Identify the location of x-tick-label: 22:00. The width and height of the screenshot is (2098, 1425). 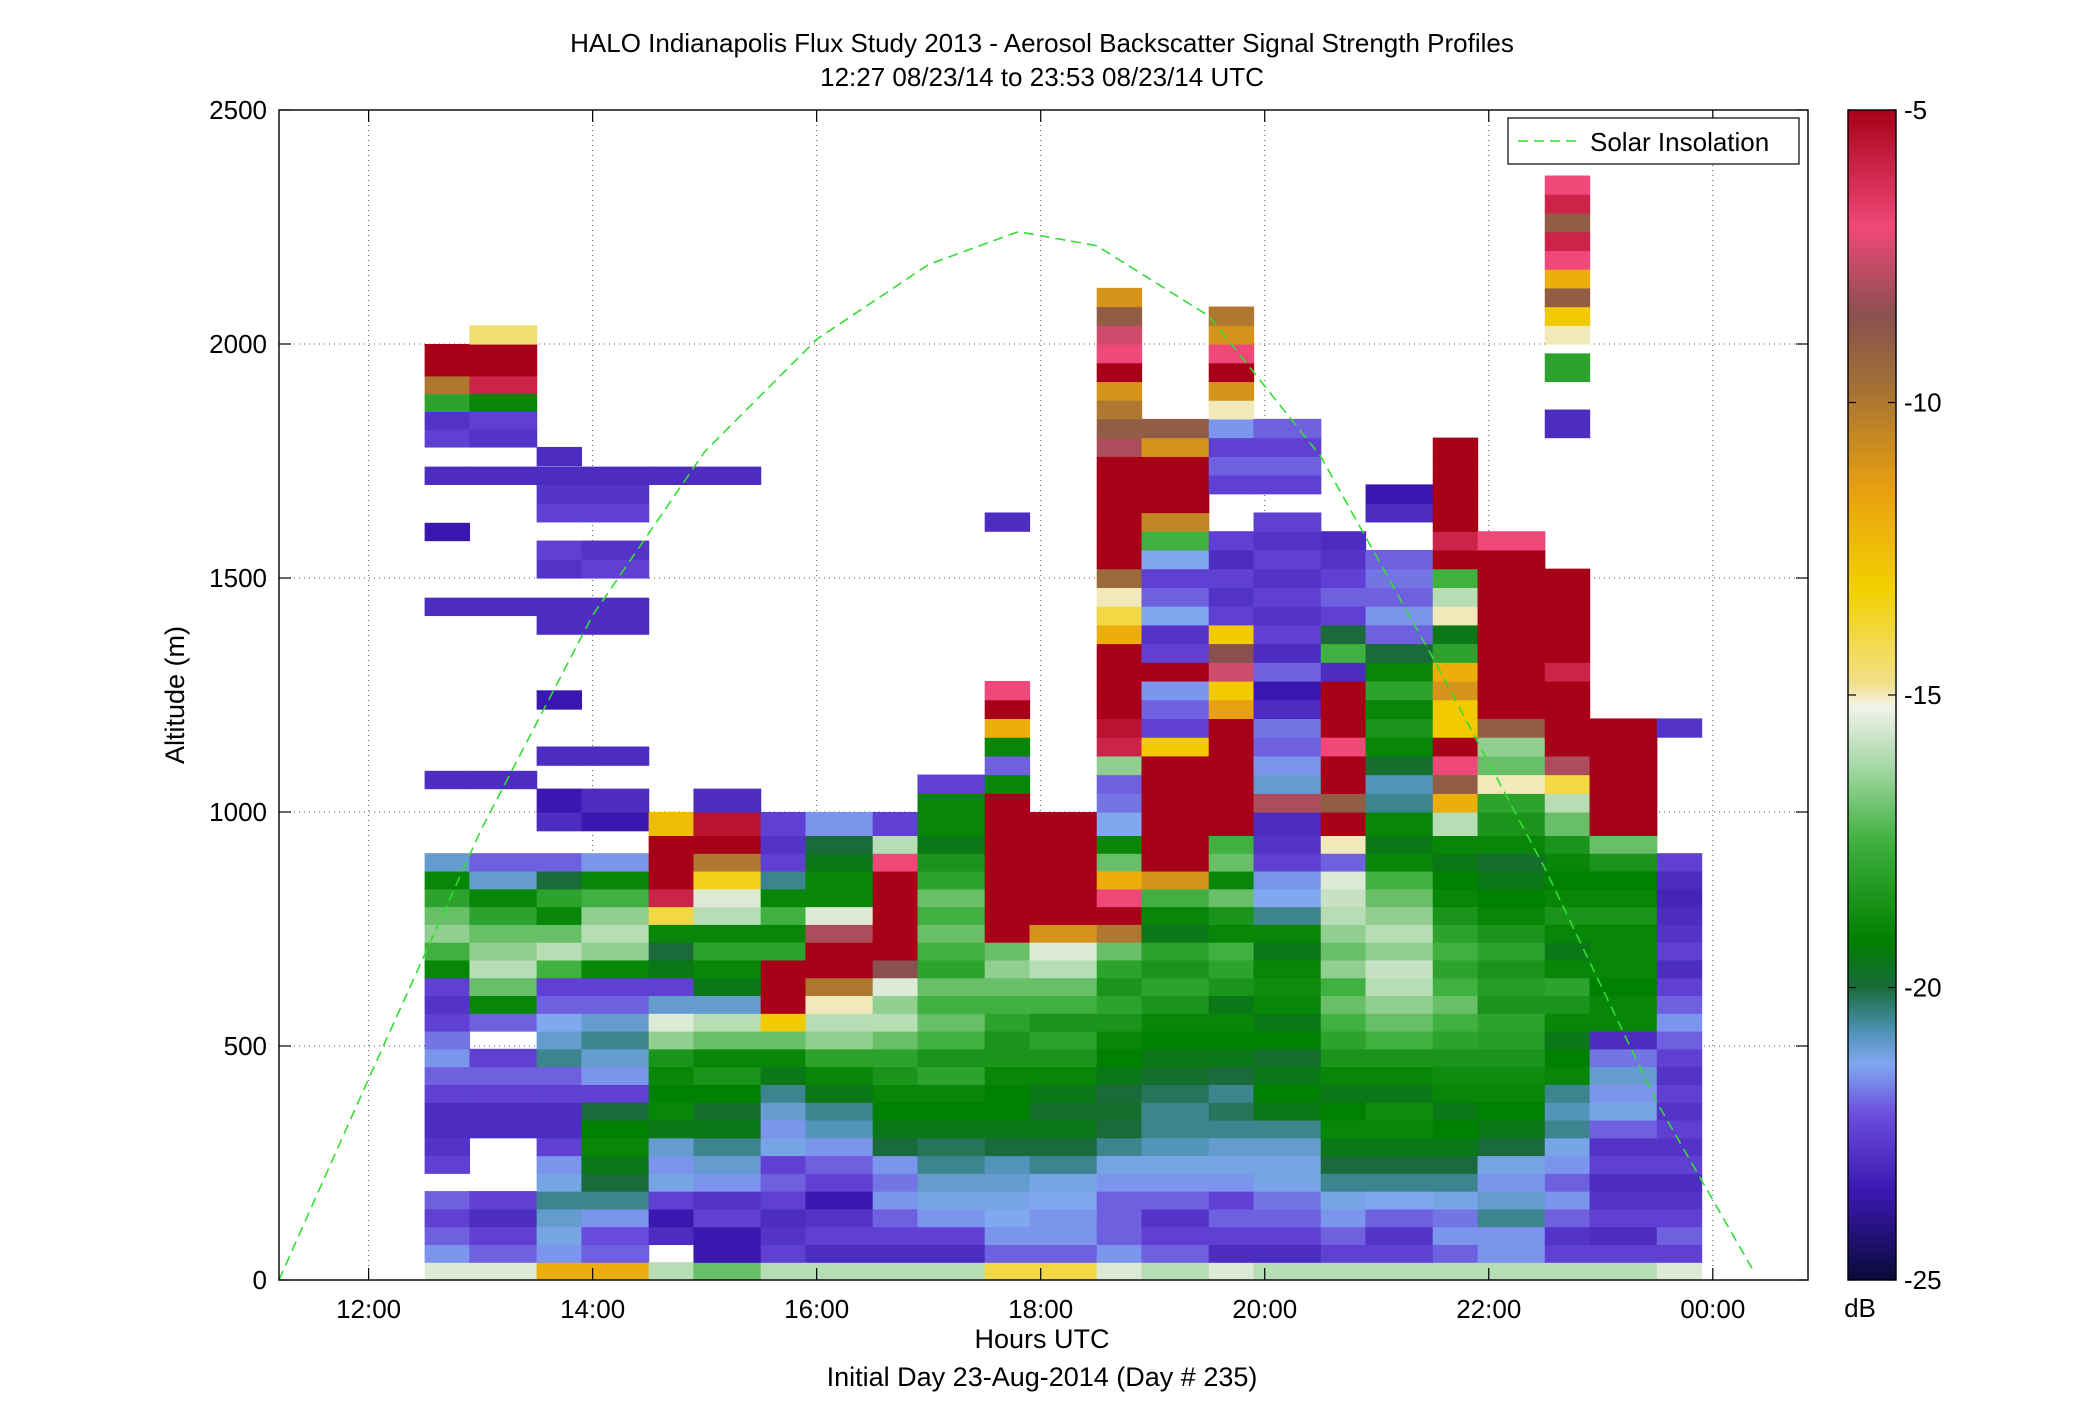
(1488, 1309).